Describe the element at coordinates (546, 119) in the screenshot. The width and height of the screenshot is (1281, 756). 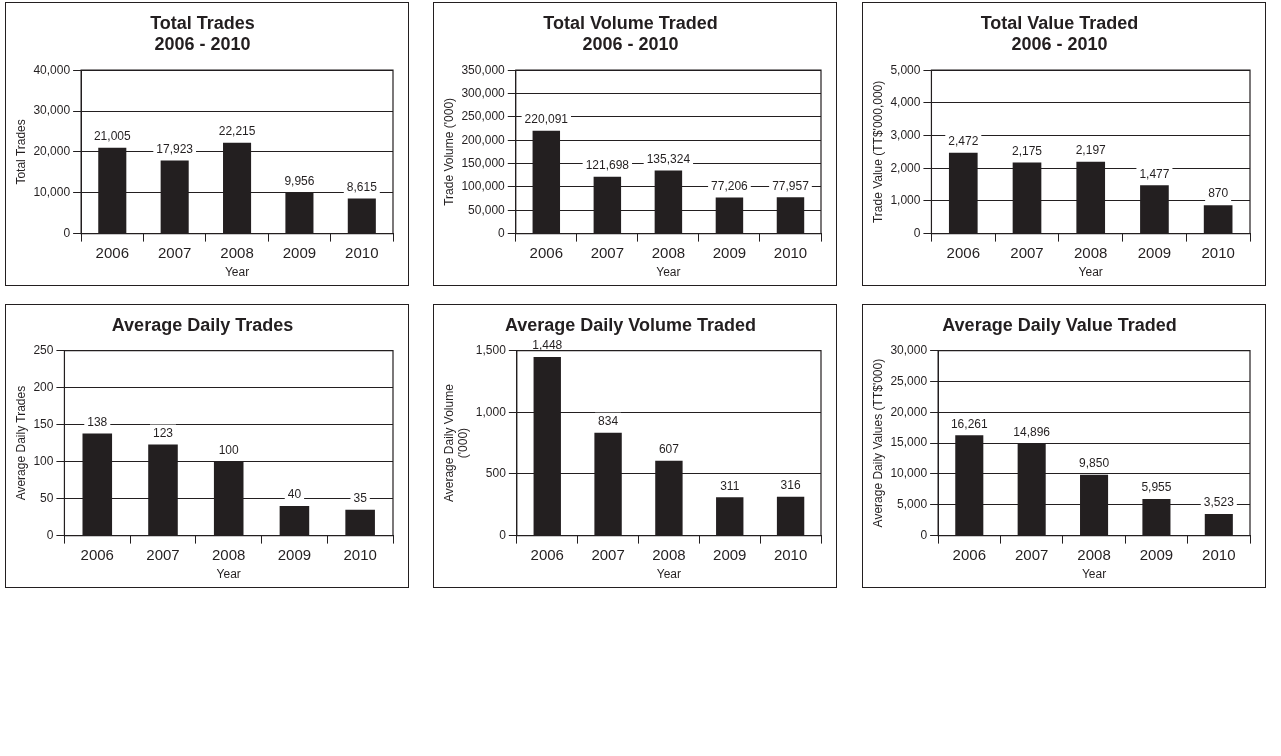
I see `data-label: 220,091` at that location.